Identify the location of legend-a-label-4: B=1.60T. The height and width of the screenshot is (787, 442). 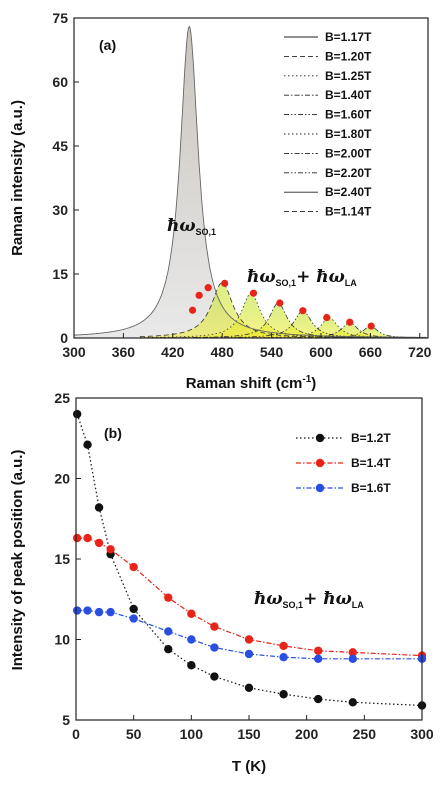
(348, 115).